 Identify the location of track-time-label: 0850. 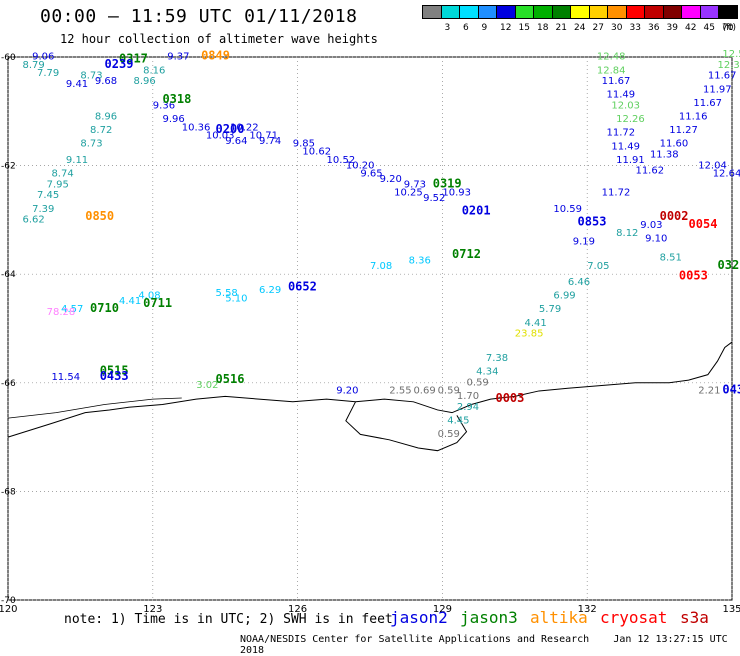
(99, 216).